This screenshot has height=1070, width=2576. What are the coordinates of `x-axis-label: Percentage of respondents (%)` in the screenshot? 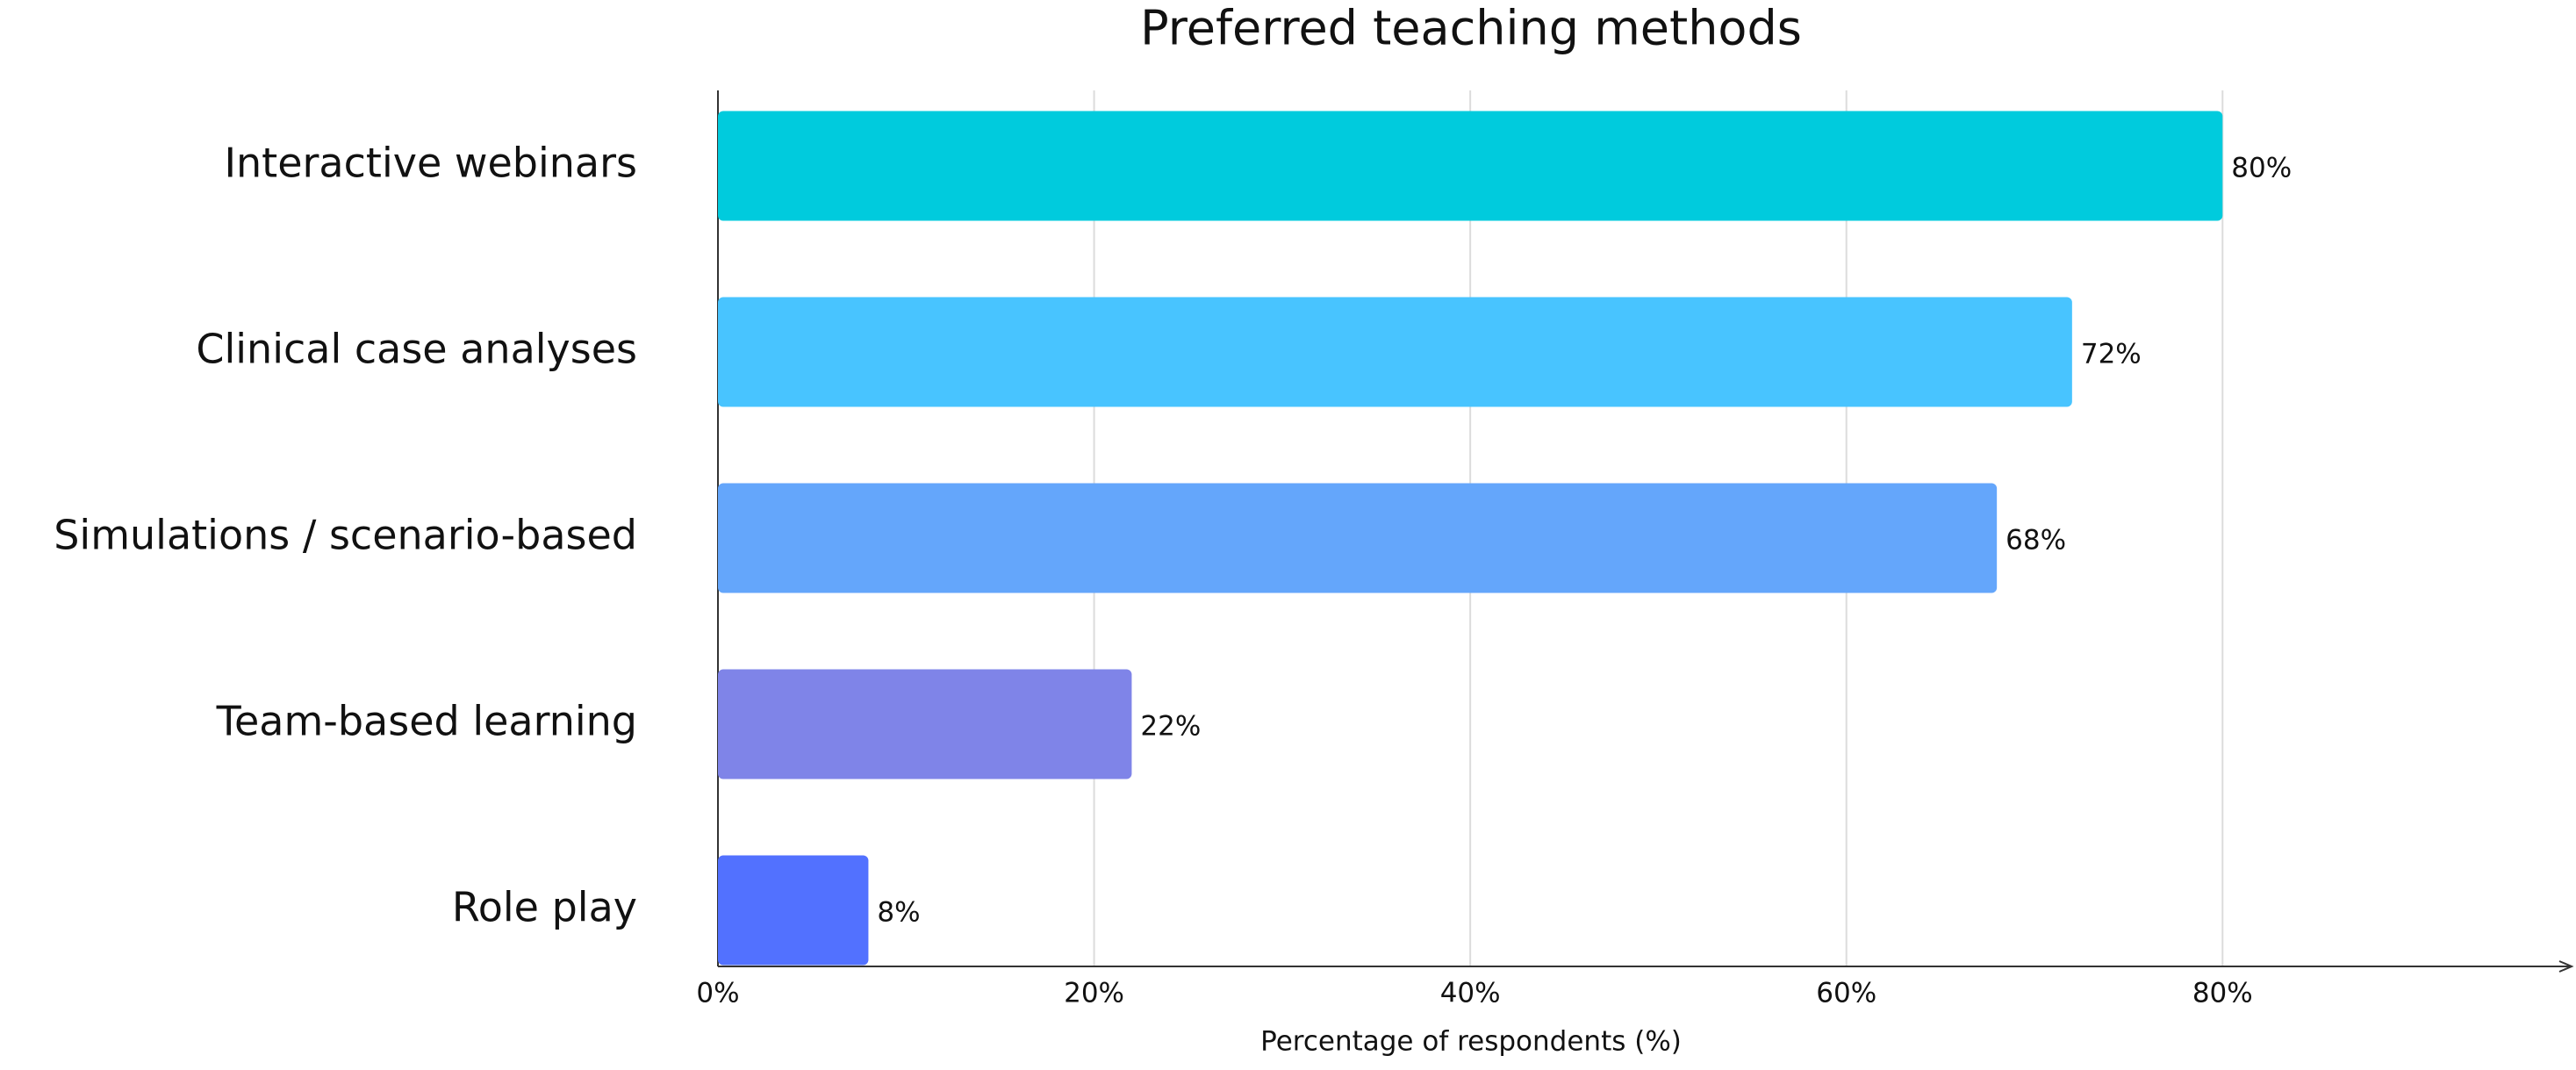 It's located at (1471, 1042).